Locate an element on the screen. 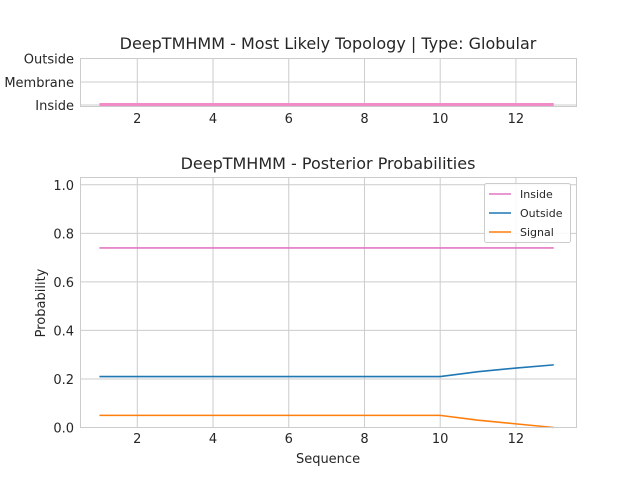  topology-chart-grid is located at coordinates (328, 82).